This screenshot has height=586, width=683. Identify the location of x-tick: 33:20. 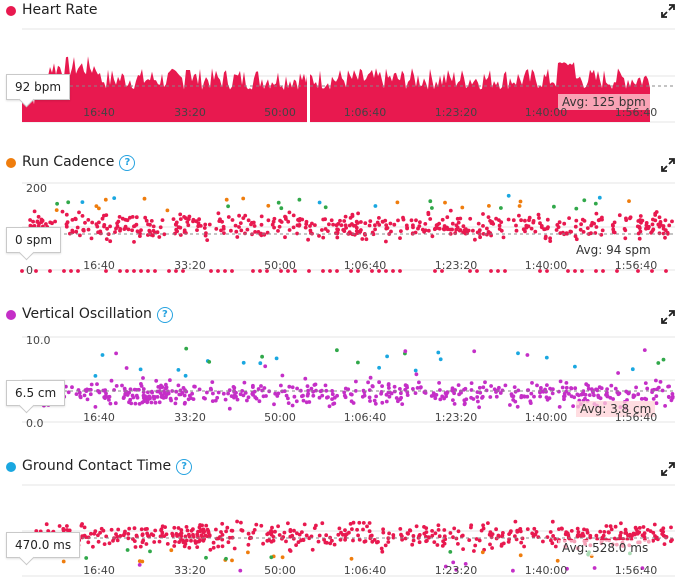
(190, 112).